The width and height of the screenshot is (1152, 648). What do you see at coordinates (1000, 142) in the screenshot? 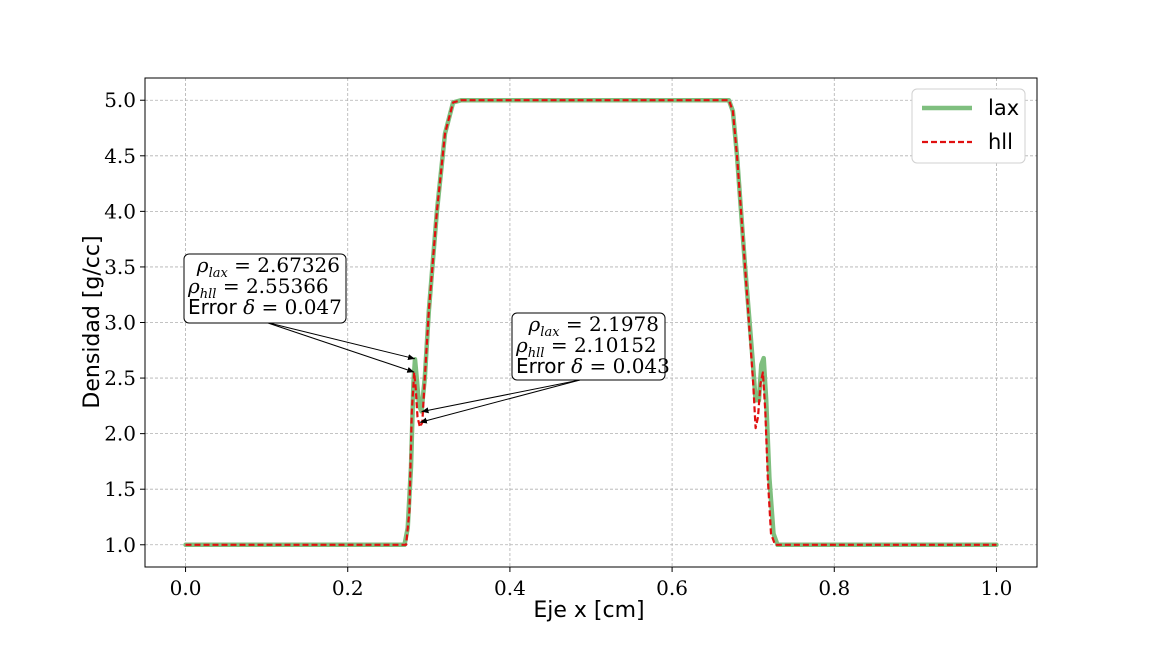
I see `legend-label-hll: hll` at bounding box center [1000, 142].